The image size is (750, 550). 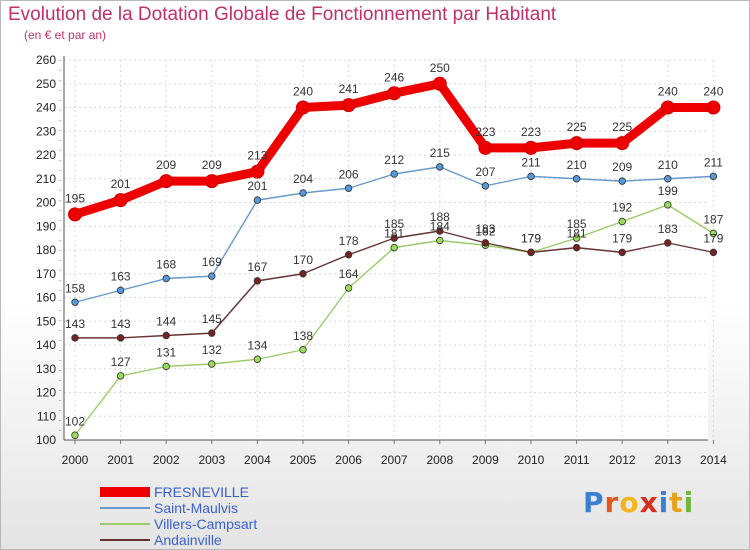 What do you see at coordinates (485, 231) in the screenshot?
I see `data-label: 182` at bounding box center [485, 231].